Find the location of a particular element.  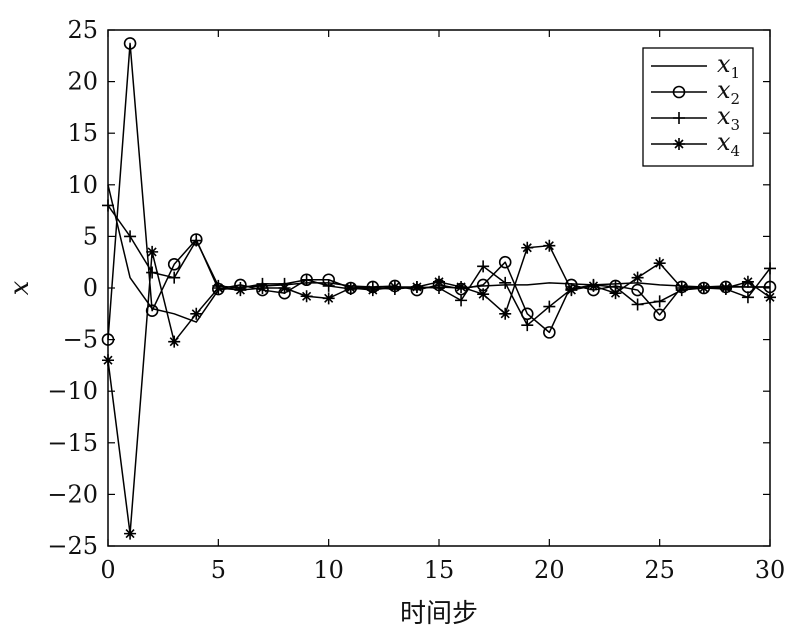

x-tick-label: 25 is located at coordinates (659, 570).